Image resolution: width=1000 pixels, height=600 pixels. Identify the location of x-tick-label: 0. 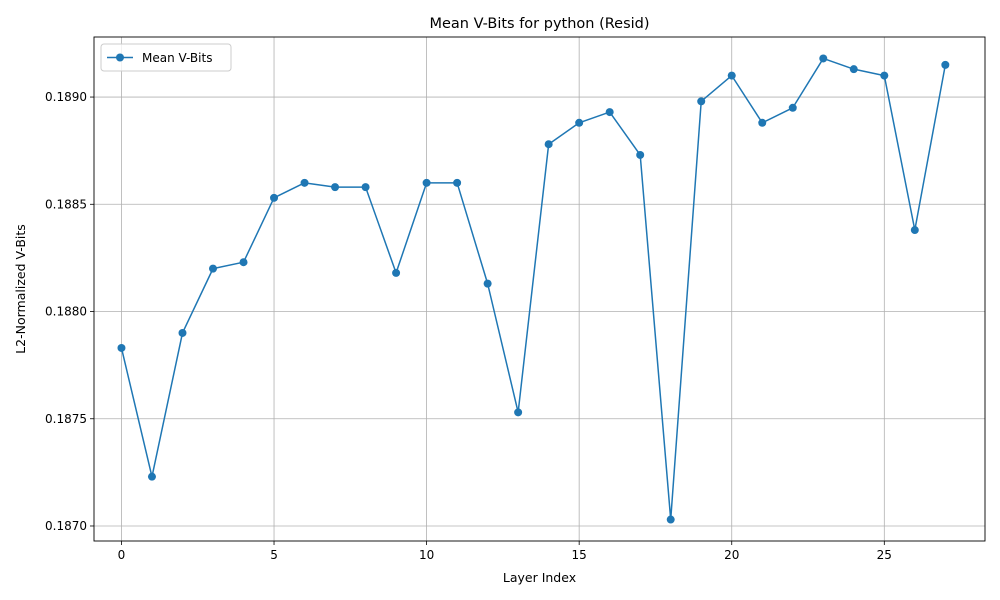
(122, 555).